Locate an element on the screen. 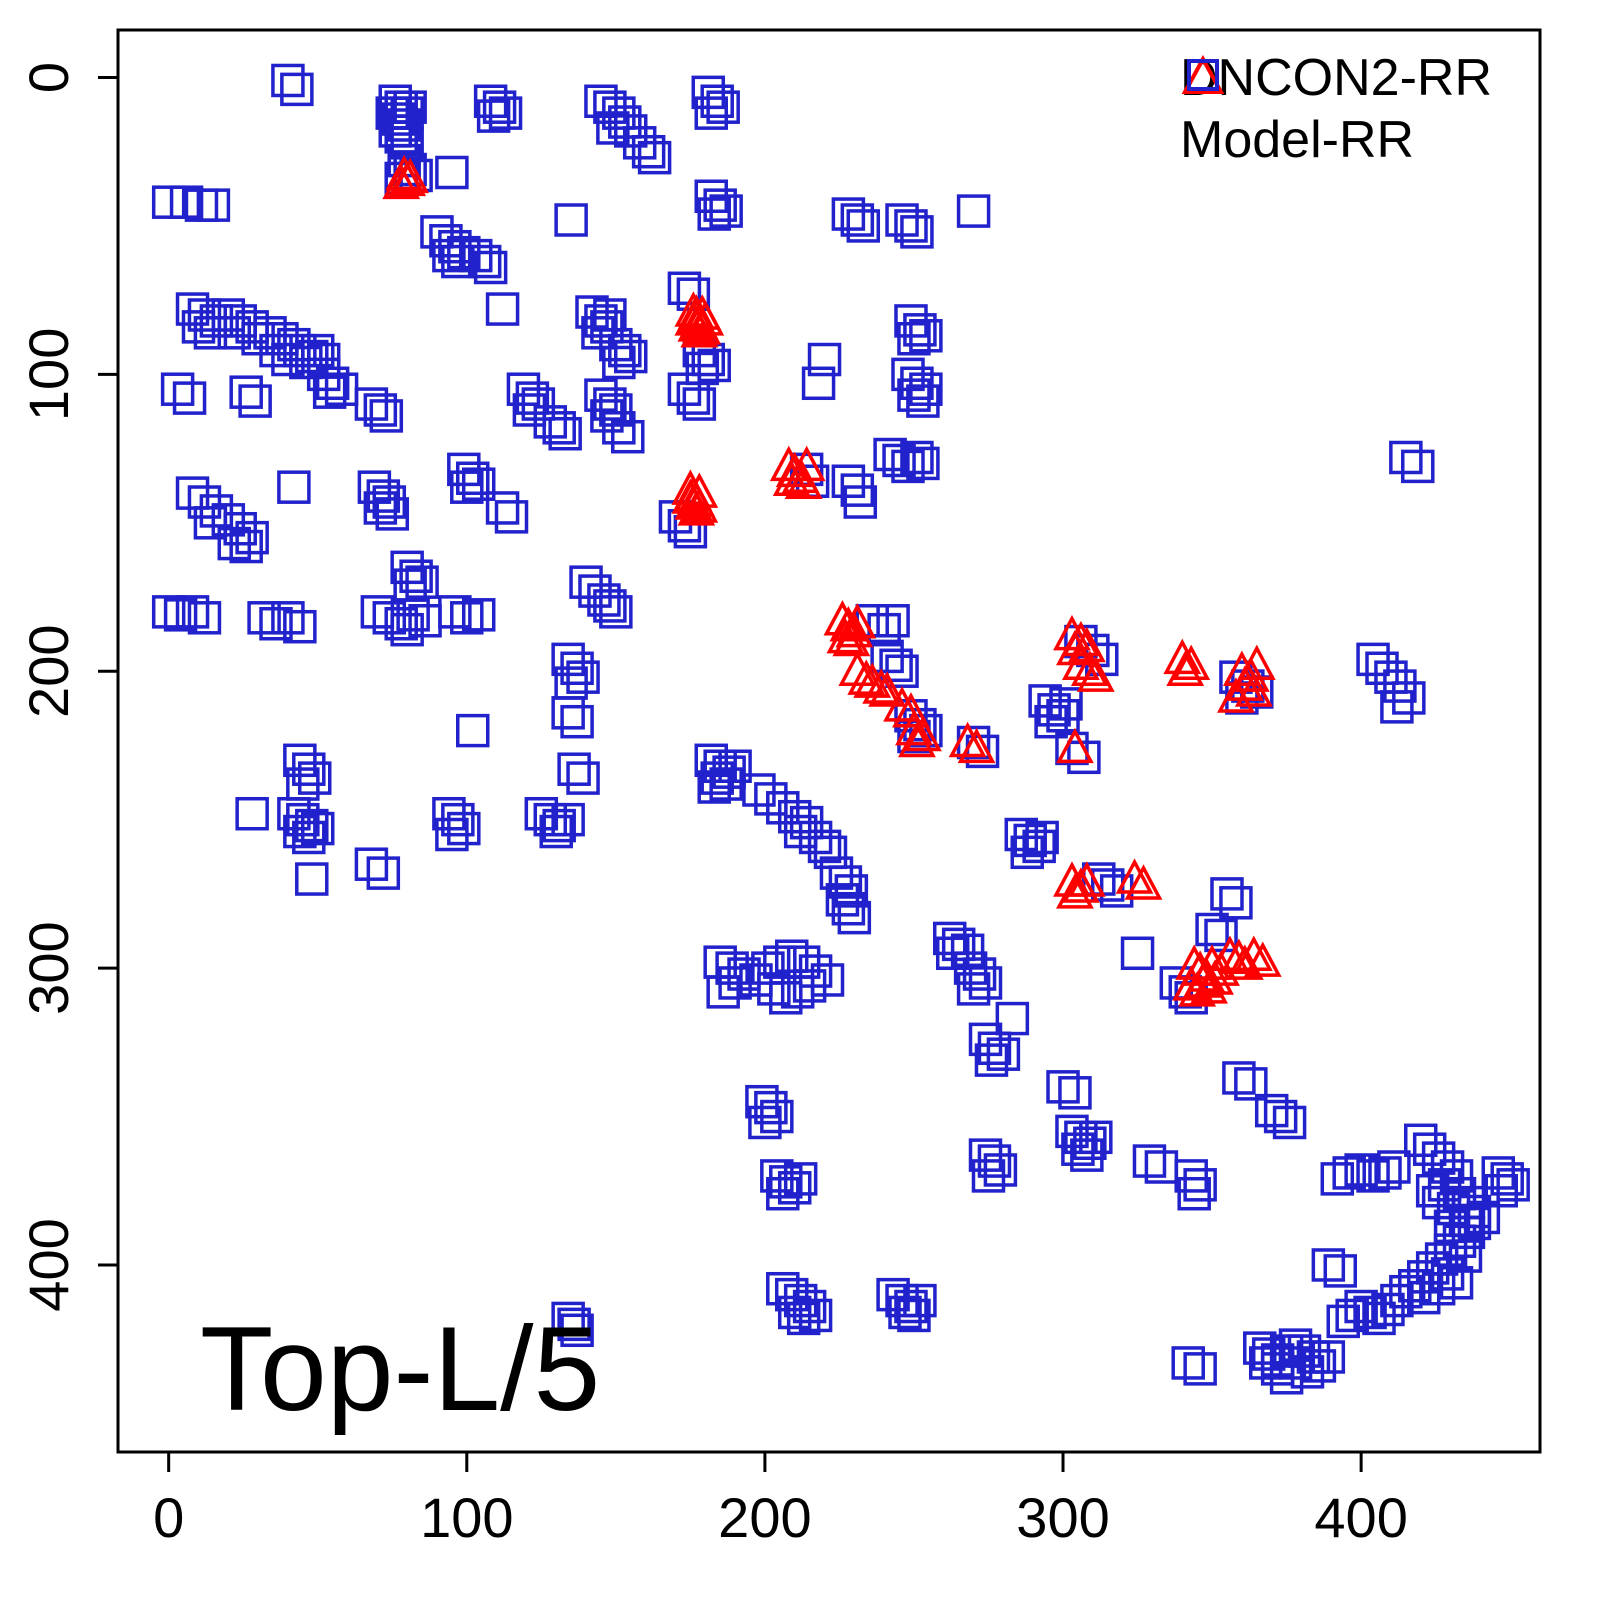  plot-legend: DNCON2-RR Model-RR is located at coordinates (1336, 109).